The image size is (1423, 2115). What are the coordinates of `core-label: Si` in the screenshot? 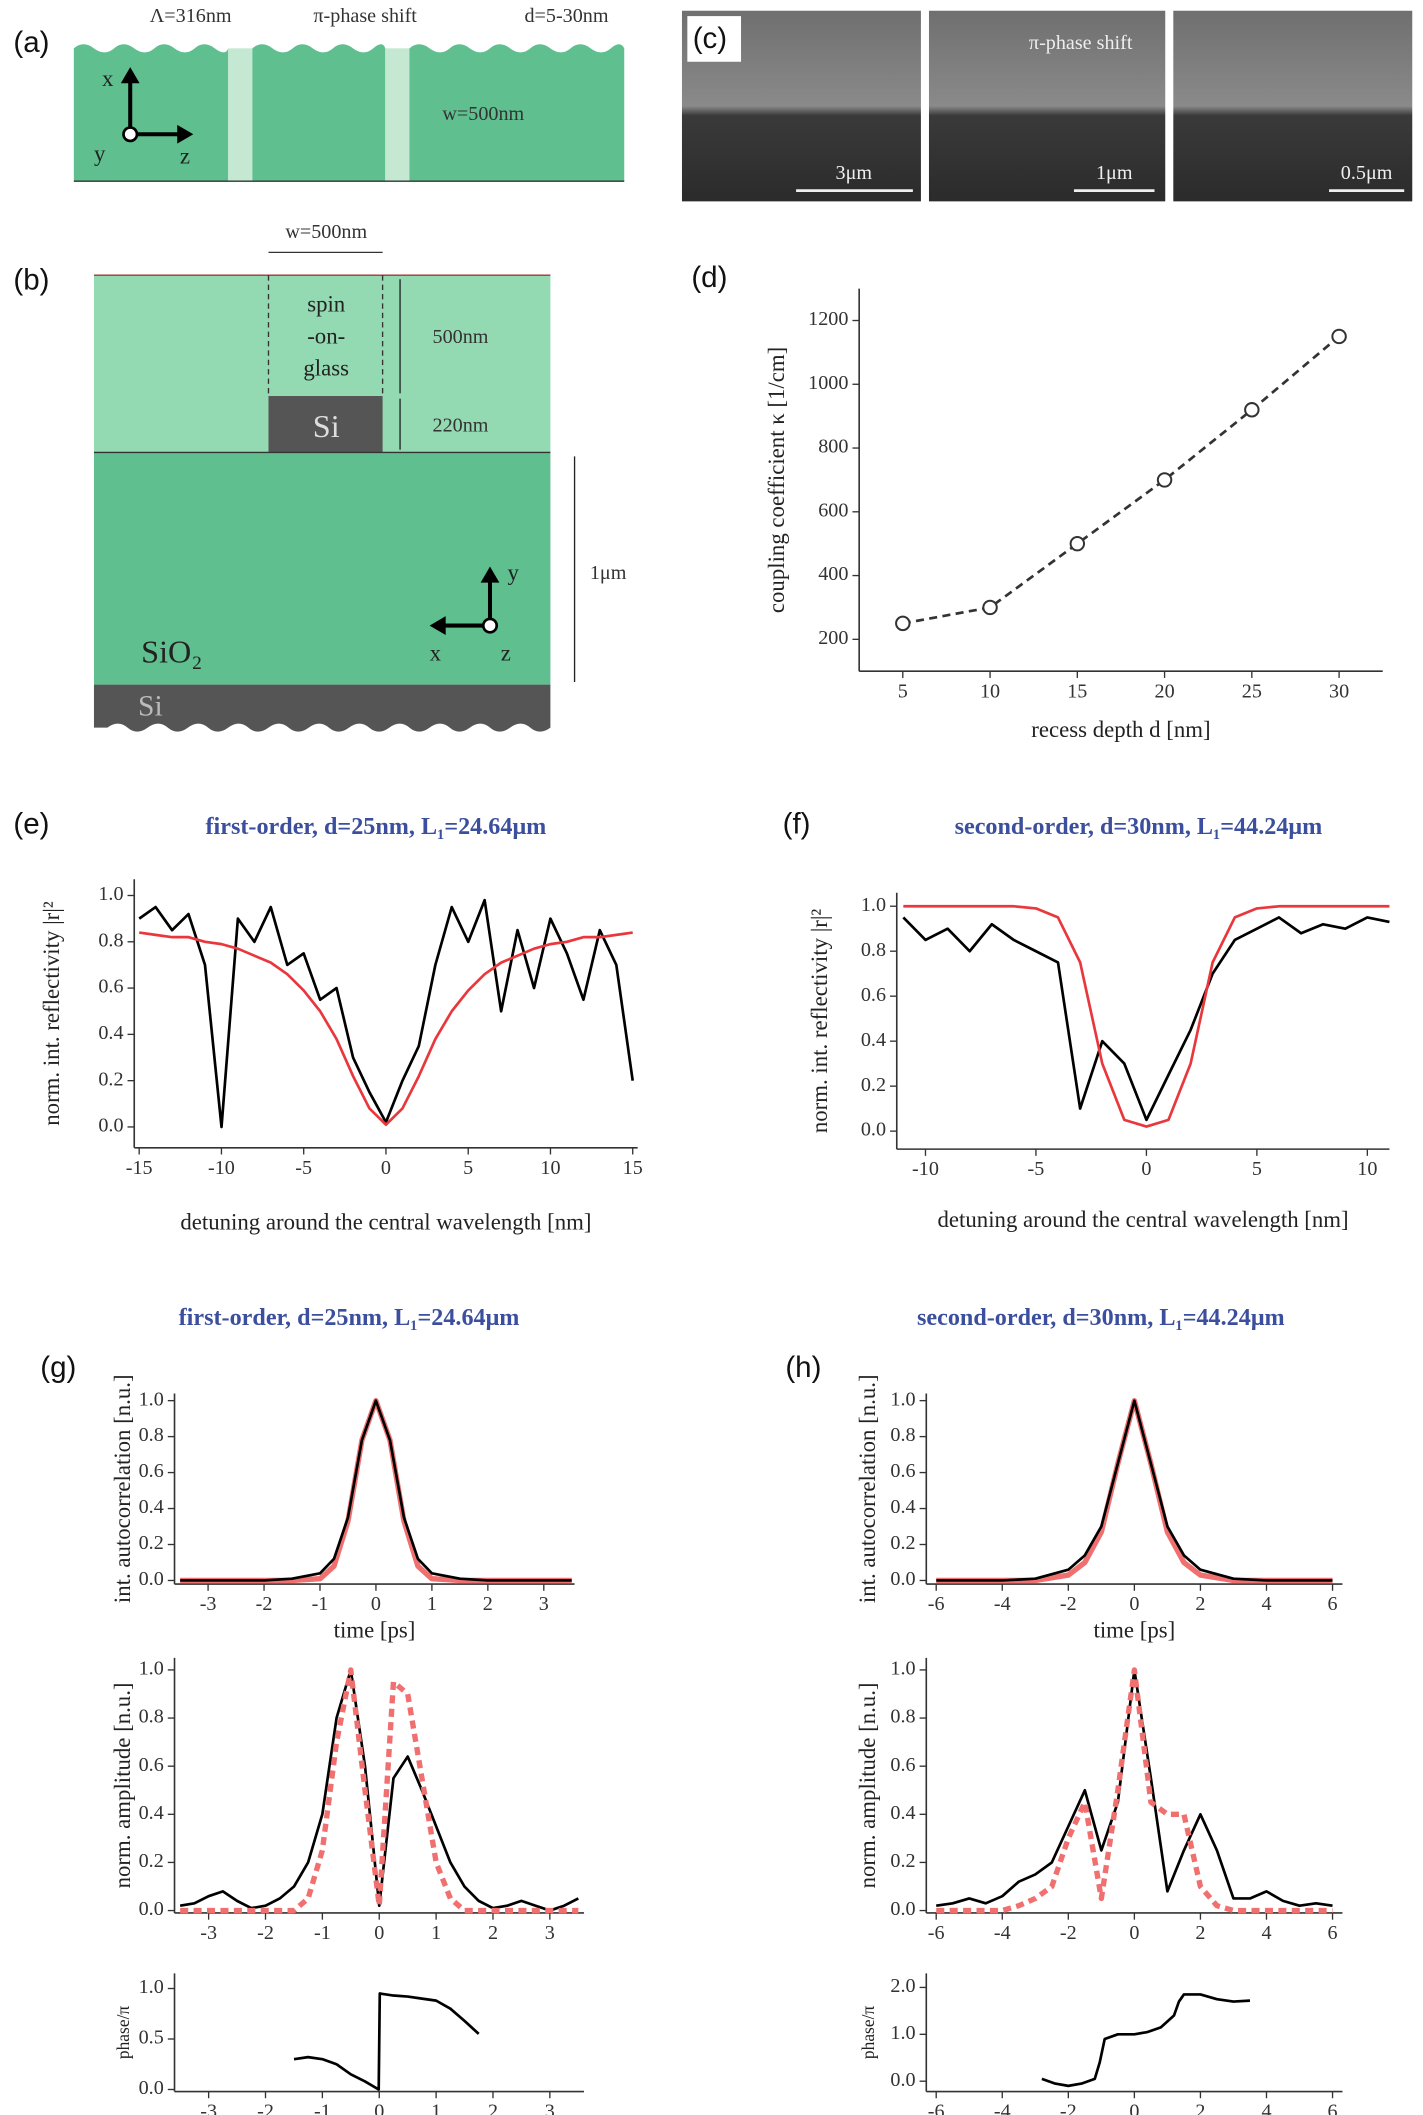 It's located at (326, 426).